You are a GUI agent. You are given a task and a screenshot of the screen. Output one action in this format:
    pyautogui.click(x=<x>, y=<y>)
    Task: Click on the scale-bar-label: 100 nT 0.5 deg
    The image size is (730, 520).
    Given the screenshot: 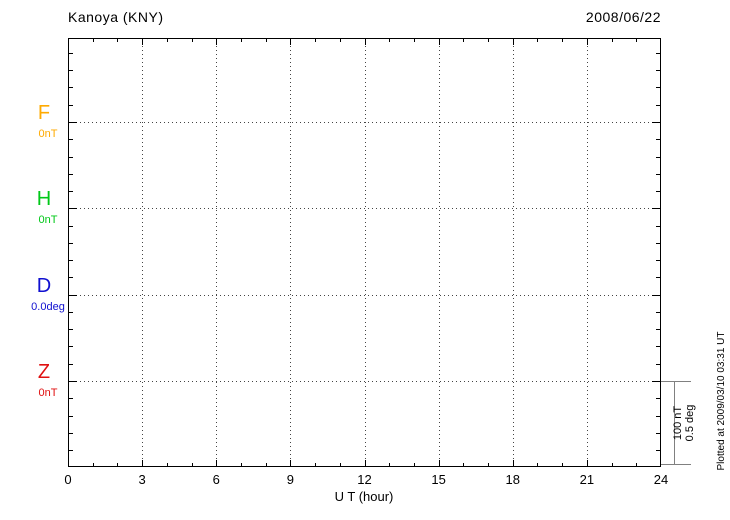 What is the action you would take?
    pyautogui.click(x=684, y=423)
    